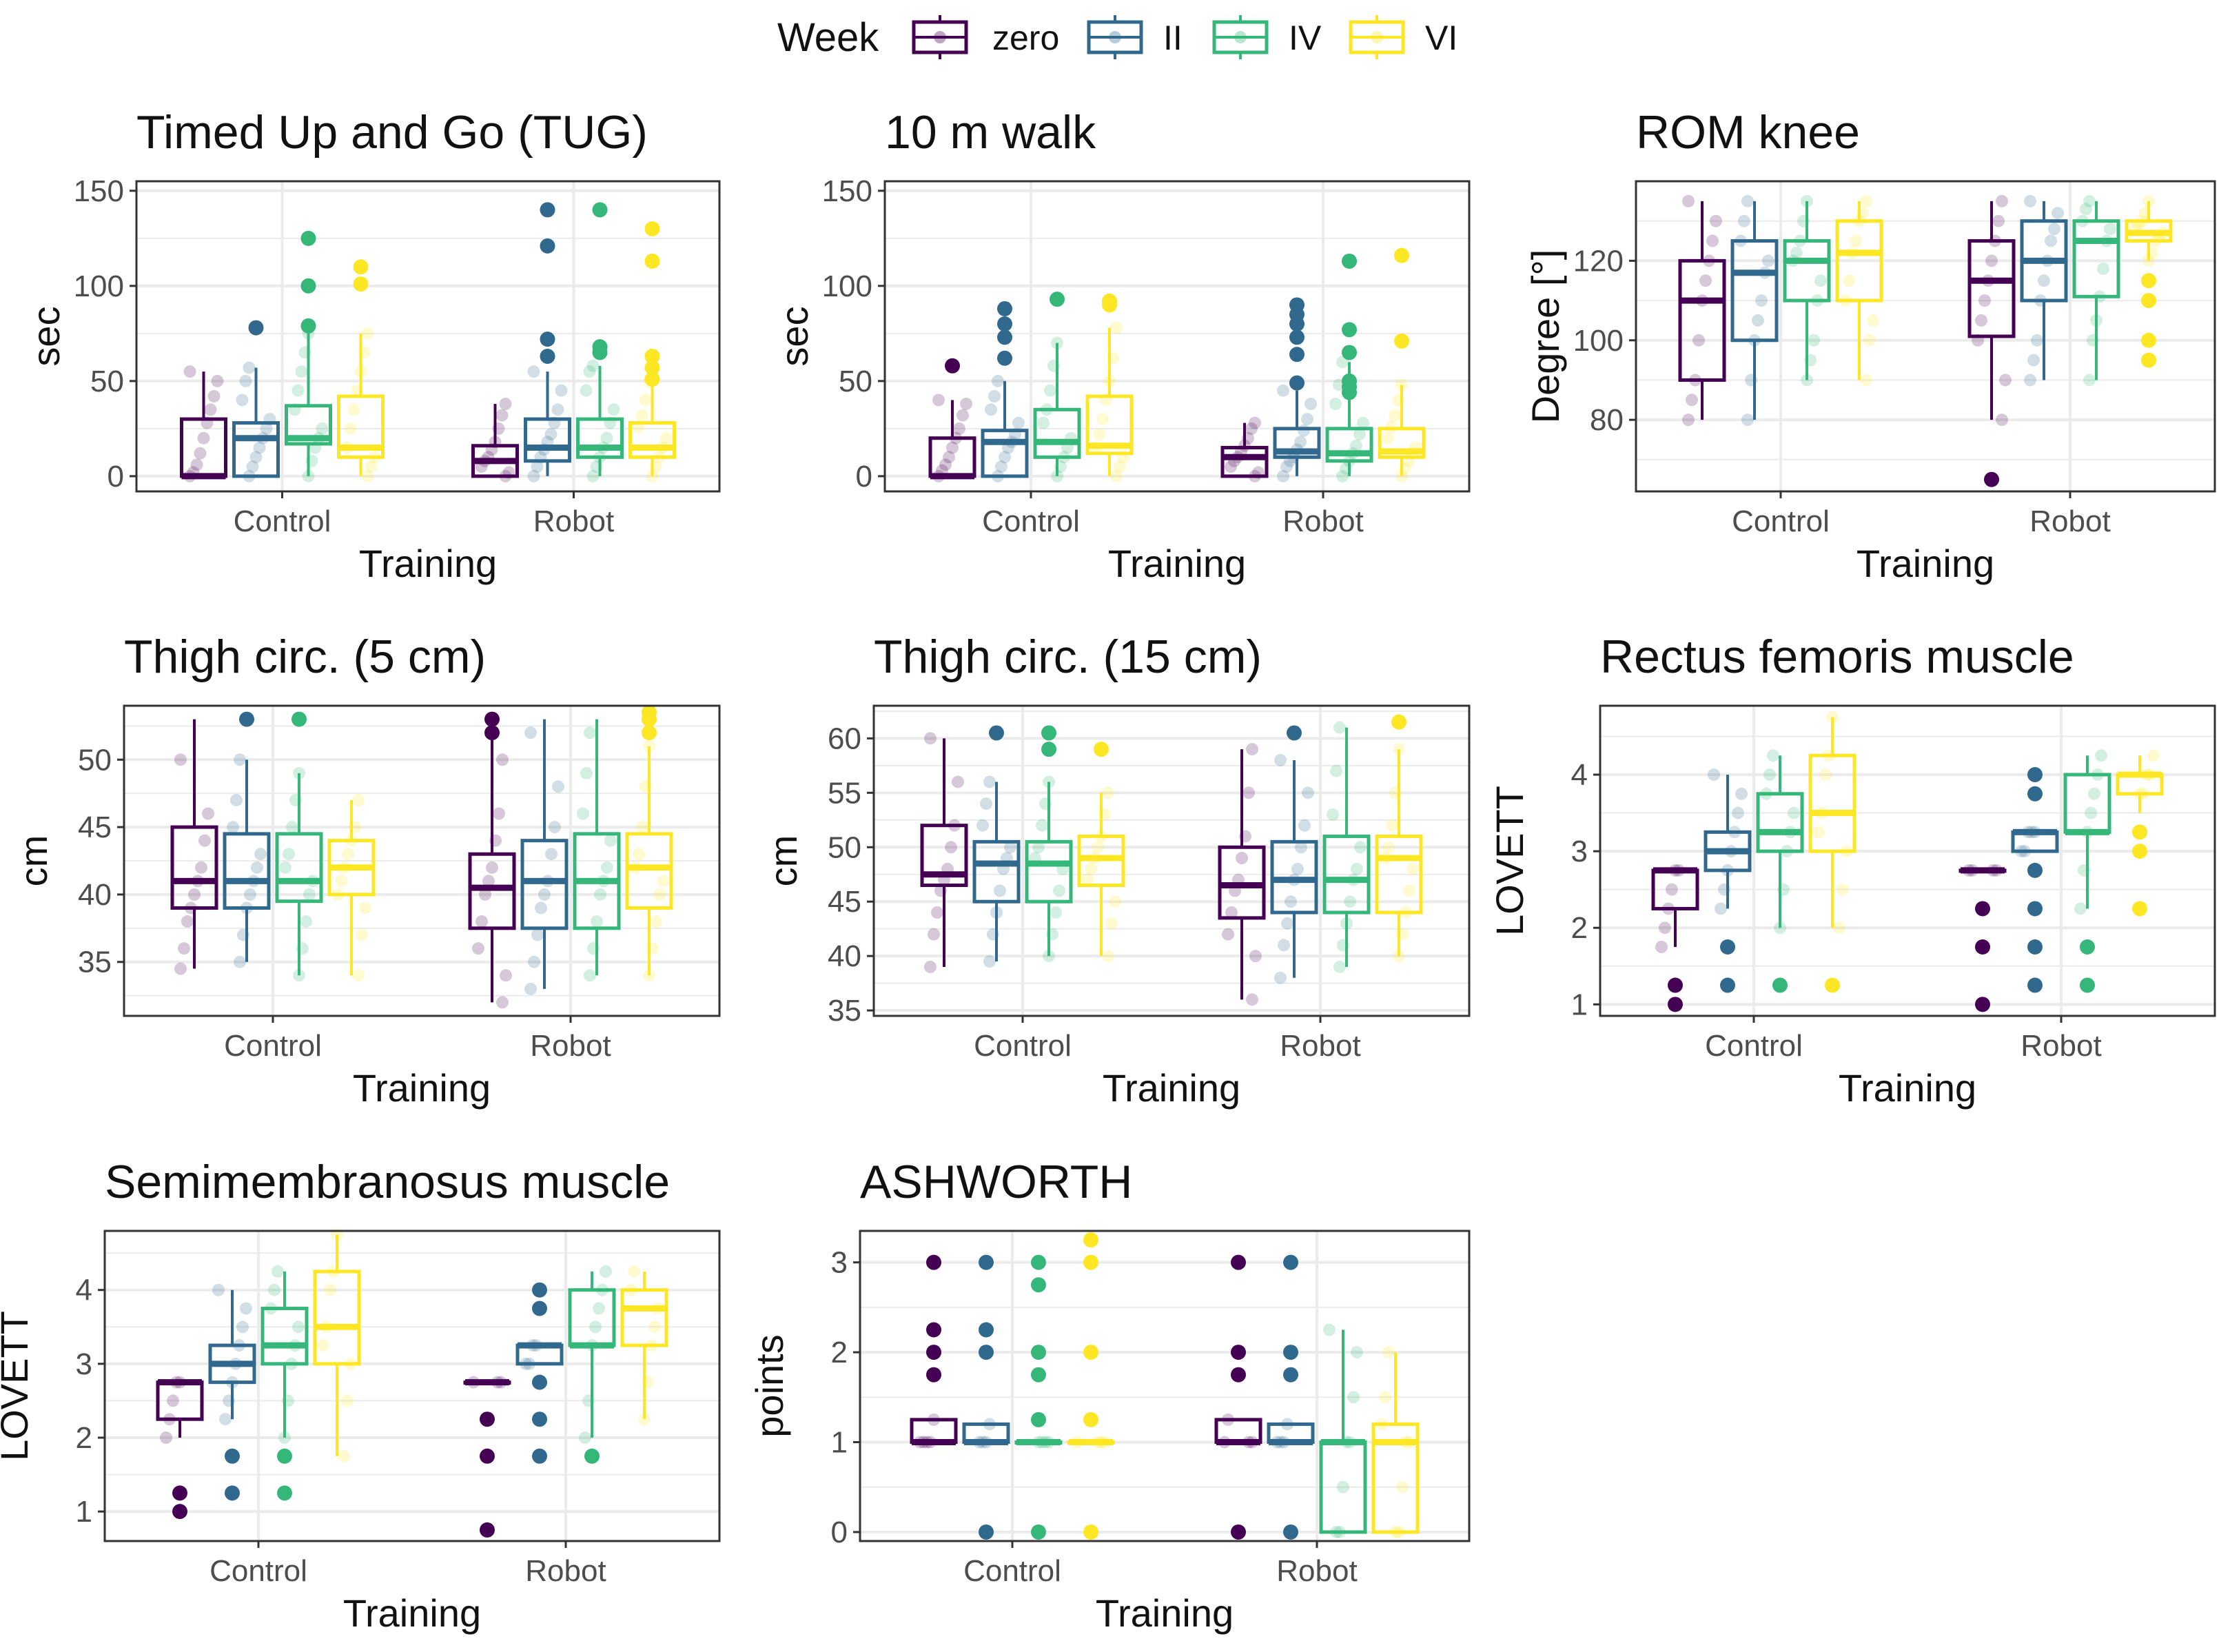  I want to click on legend-key-vi, so click(1377, 37).